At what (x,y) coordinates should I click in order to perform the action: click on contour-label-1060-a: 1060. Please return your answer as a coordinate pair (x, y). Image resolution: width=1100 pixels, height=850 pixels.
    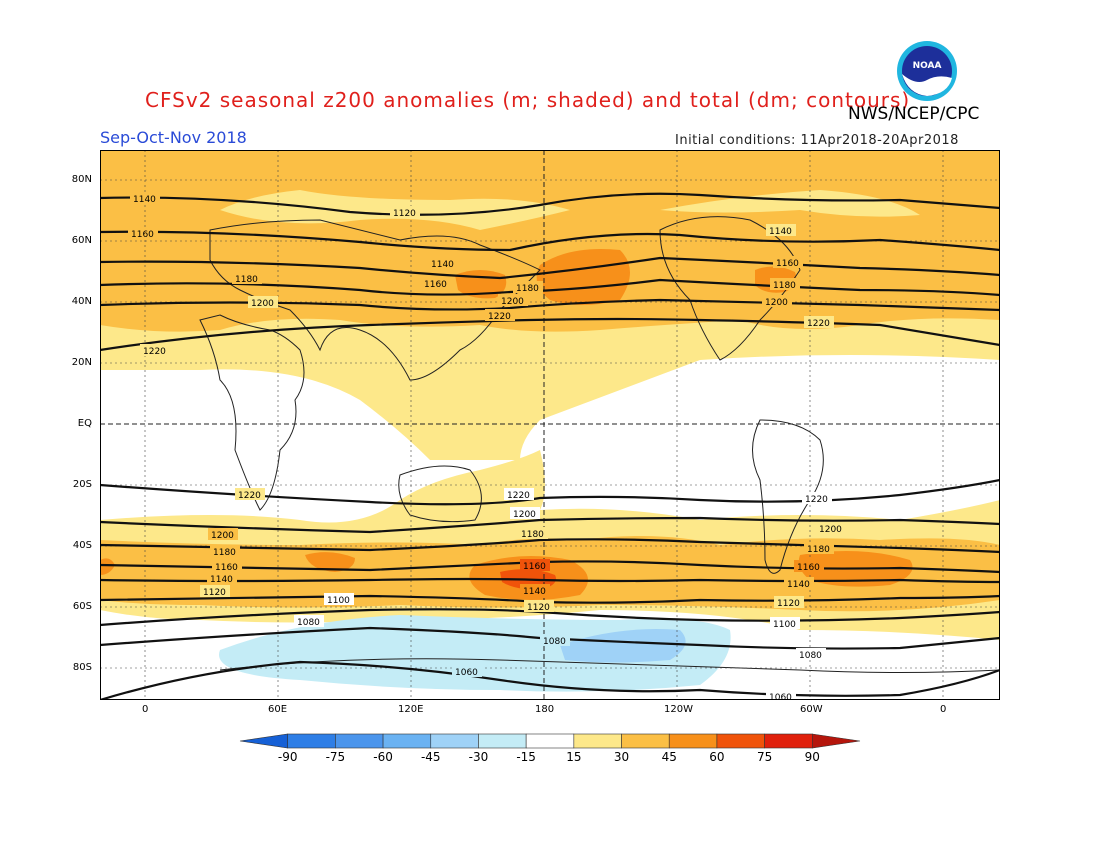
    Looking at the image, I should click on (467, 671).